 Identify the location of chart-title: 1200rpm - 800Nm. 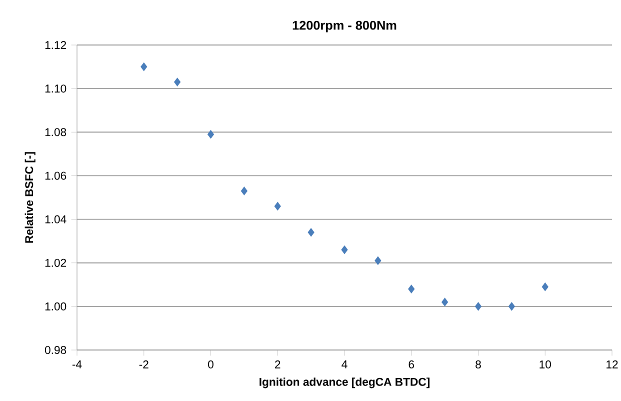
(344, 26).